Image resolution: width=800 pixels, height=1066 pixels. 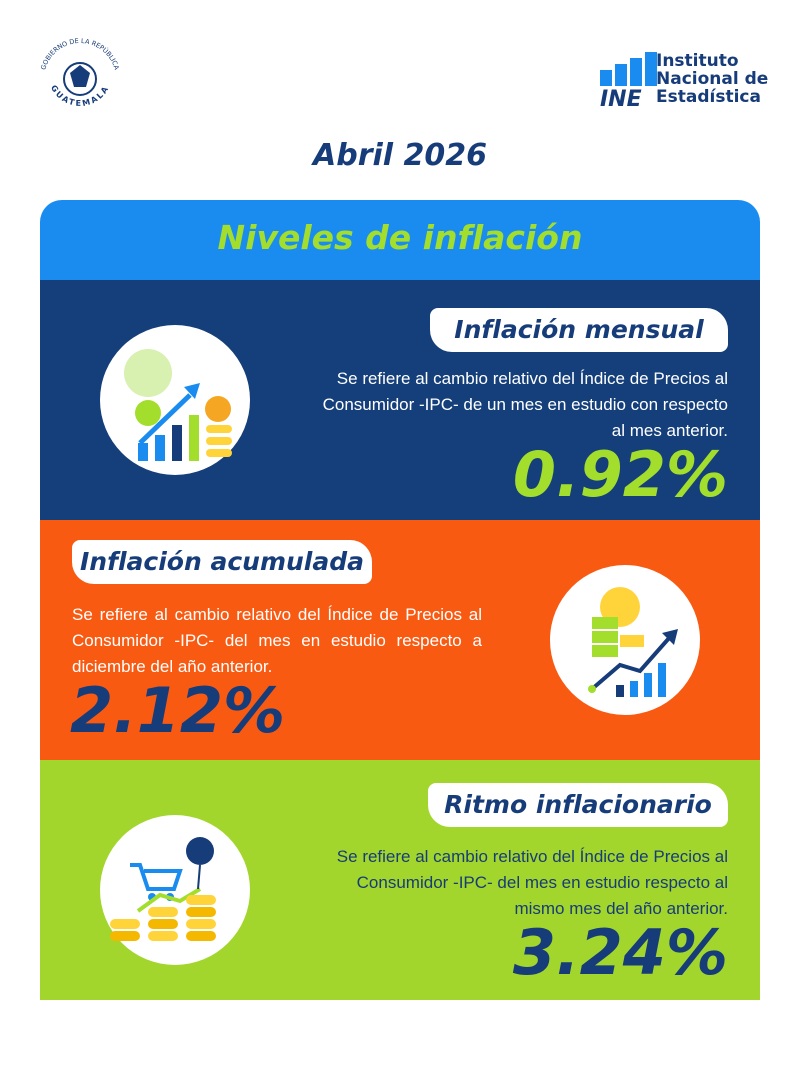 I want to click on panel-header: Niveles de inflación, so click(x=400, y=240).